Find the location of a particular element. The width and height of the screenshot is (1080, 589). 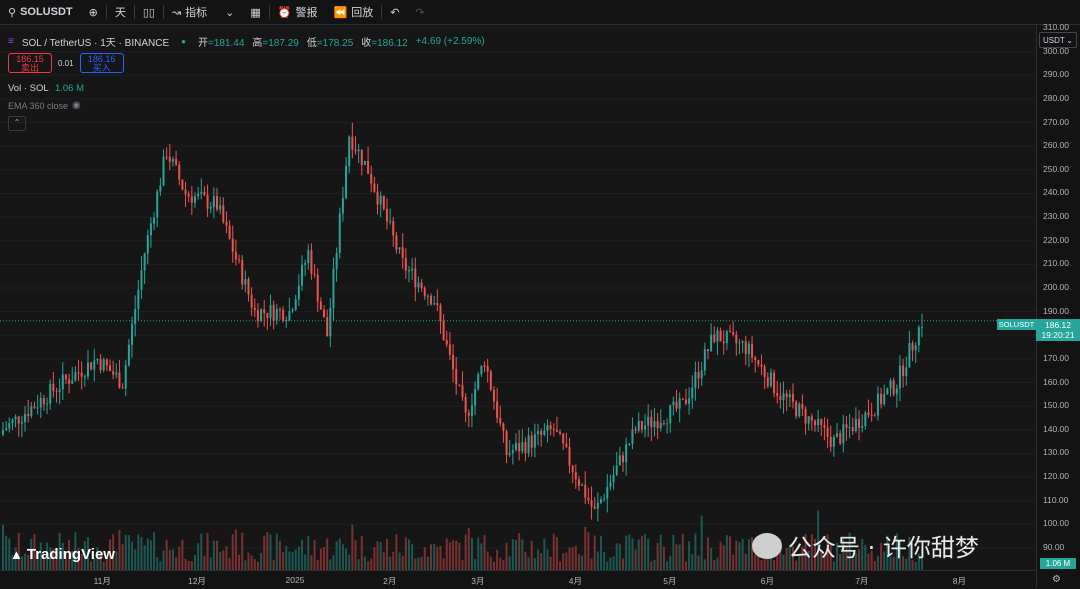

collapse-legend-button: ⌃ is located at coordinates (17, 123).